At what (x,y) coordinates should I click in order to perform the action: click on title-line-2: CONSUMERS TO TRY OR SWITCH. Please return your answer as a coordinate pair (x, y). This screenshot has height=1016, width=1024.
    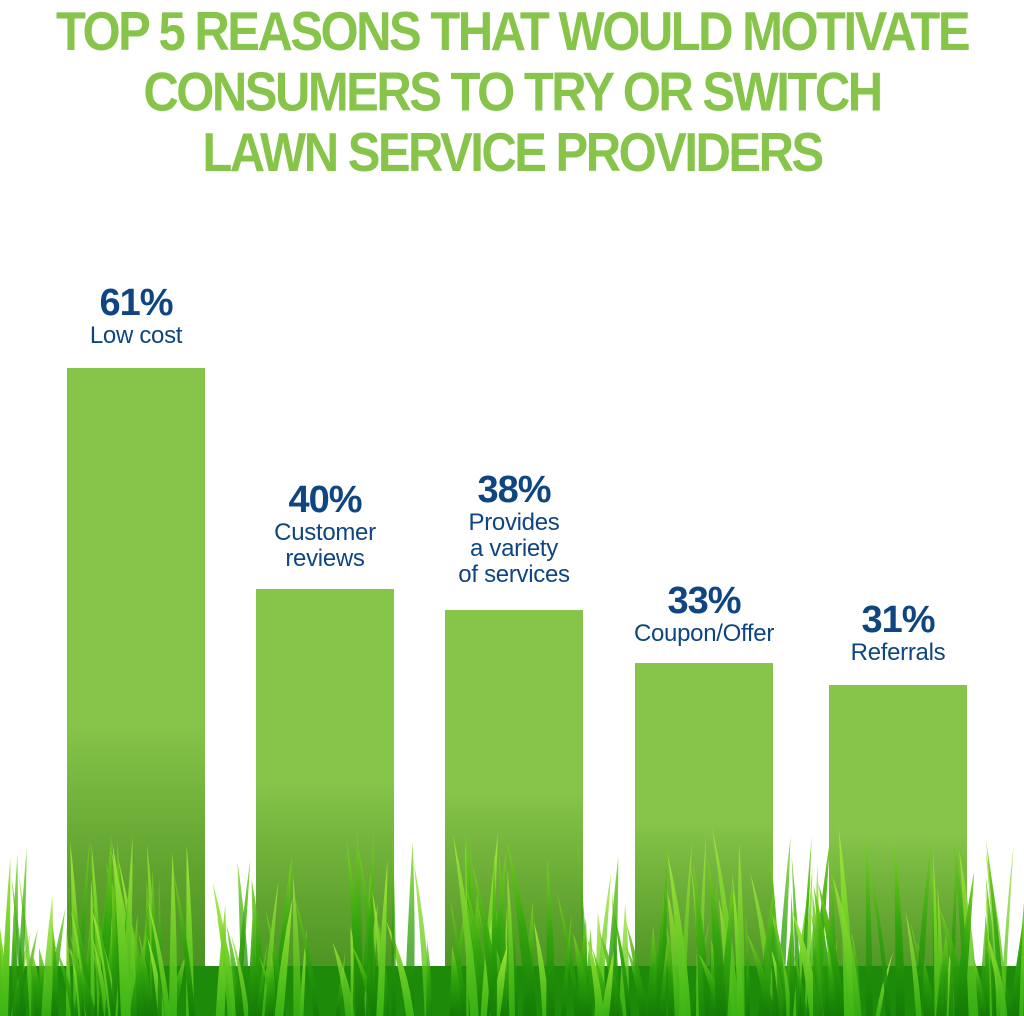
    Looking at the image, I should click on (513, 92).